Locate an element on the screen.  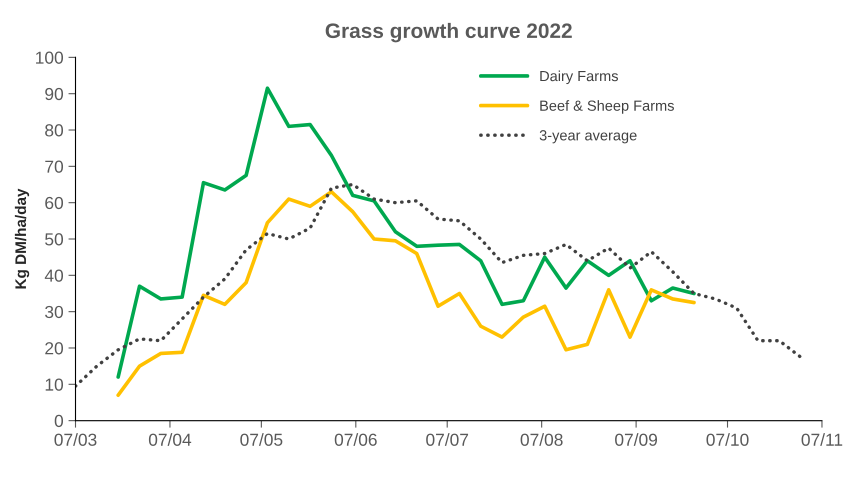
y-tick-label: 90 is located at coordinates (54, 94).